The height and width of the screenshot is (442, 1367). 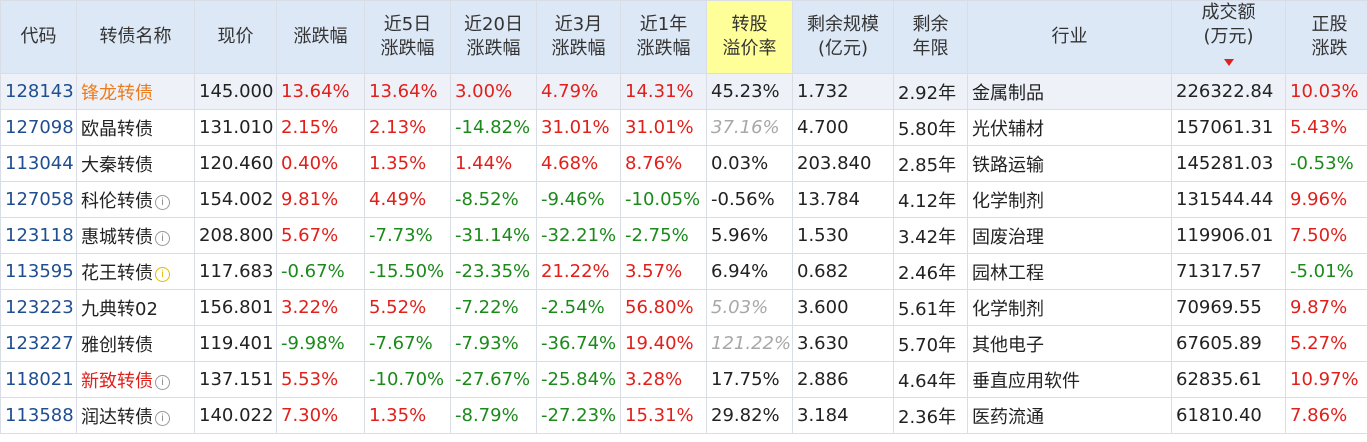 What do you see at coordinates (119, 309) in the screenshot?
I see `name-value: 九典转02` at bounding box center [119, 309].